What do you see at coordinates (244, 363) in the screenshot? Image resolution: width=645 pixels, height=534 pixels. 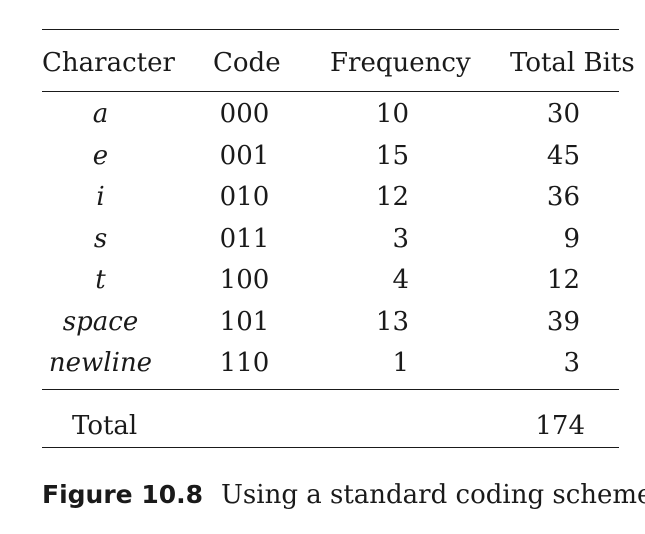 I see `cell-code: 110` at bounding box center [244, 363].